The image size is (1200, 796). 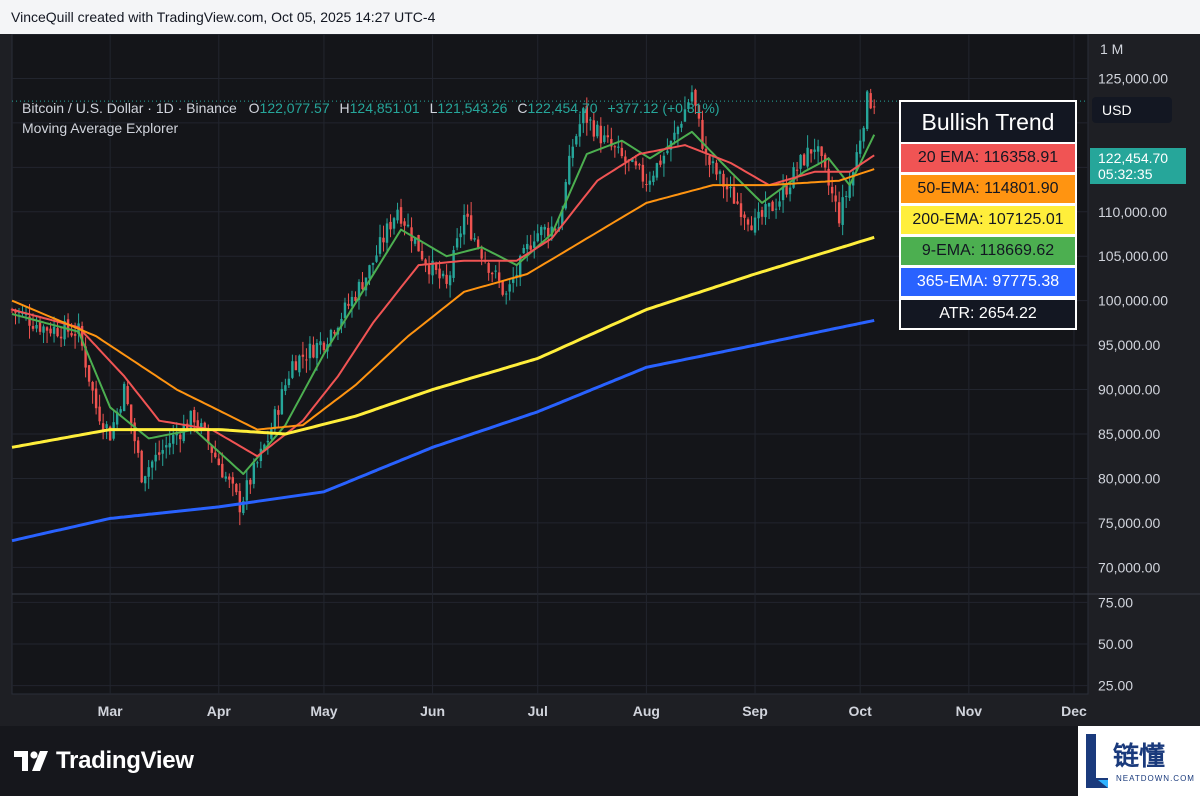 What do you see at coordinates (1132, 110) in the screenshot?
I see `currency-selector: USD` at bounding box center [1132, 110].